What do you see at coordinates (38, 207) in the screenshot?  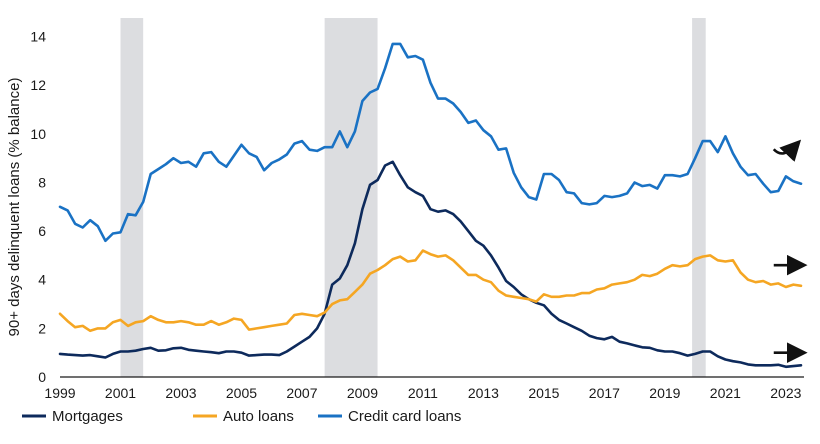 I see `y-tick-labels: 0 2 4 6 8 10 12 14` at bounding box center [38, 207].